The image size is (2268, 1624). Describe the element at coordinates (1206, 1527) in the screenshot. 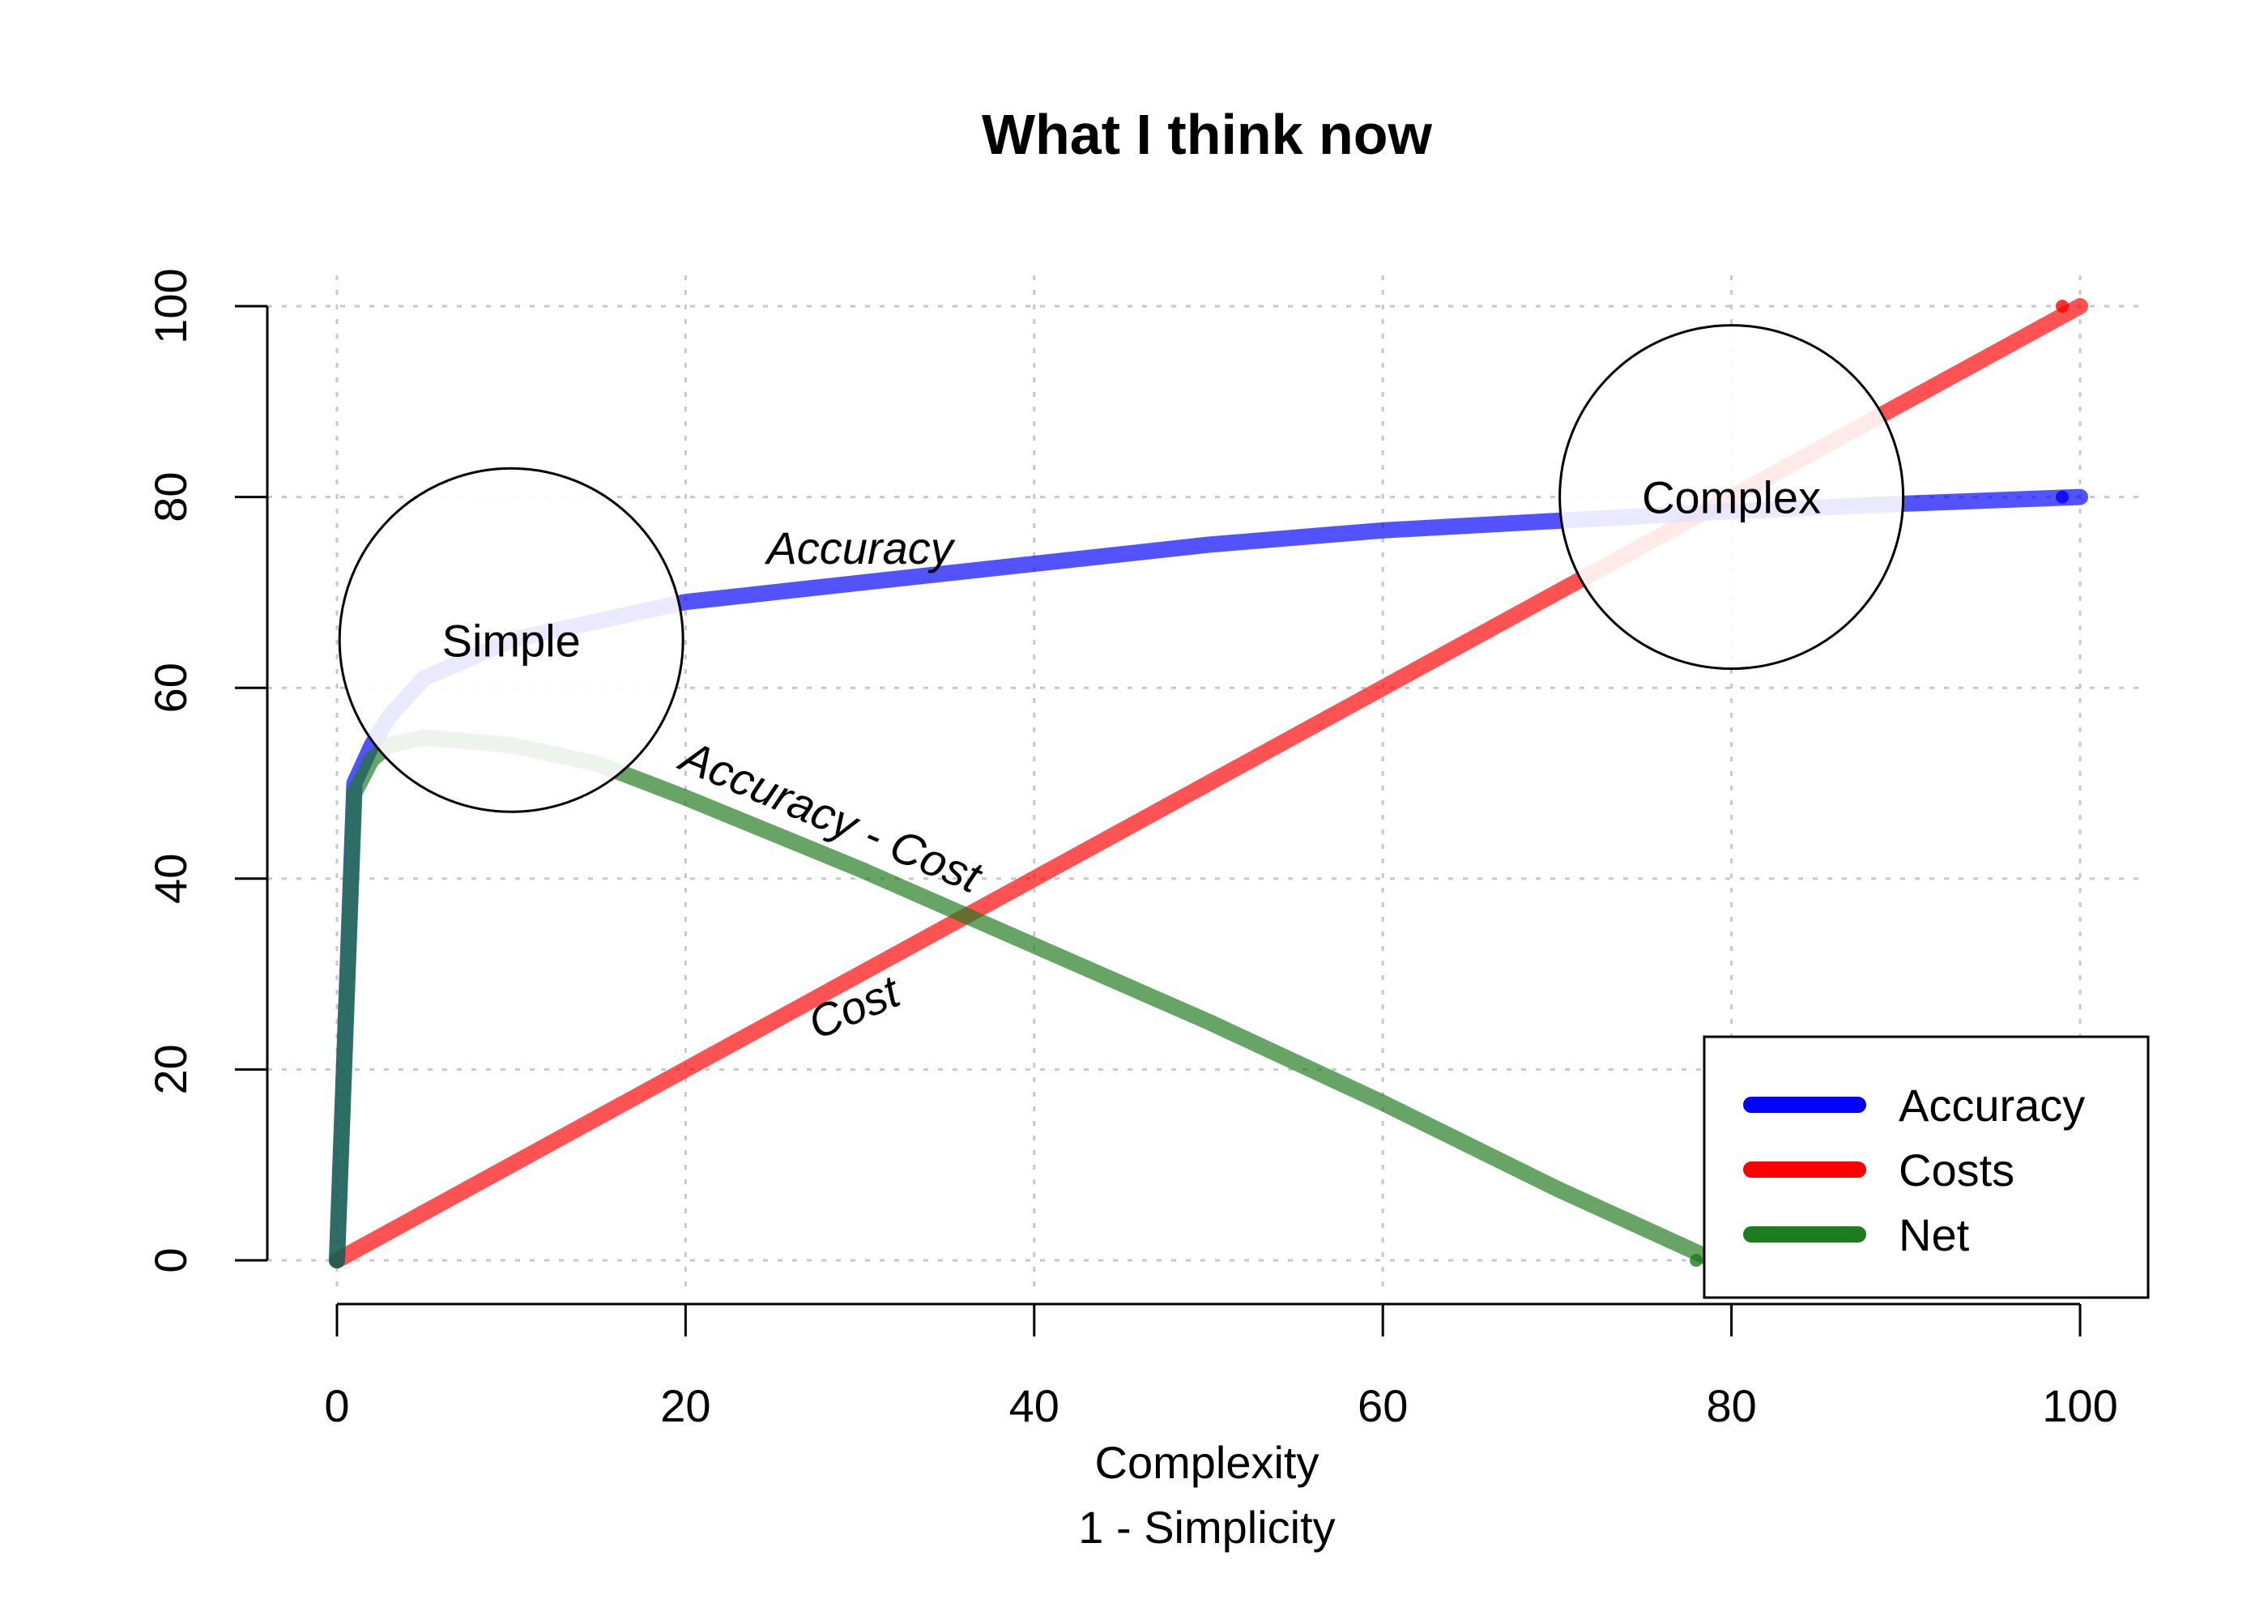

I see `x-axis-title-line2: 1 - Simplicity` at that location.